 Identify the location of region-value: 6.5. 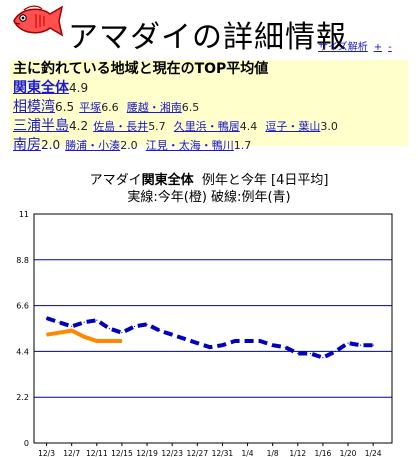
(65, 107).